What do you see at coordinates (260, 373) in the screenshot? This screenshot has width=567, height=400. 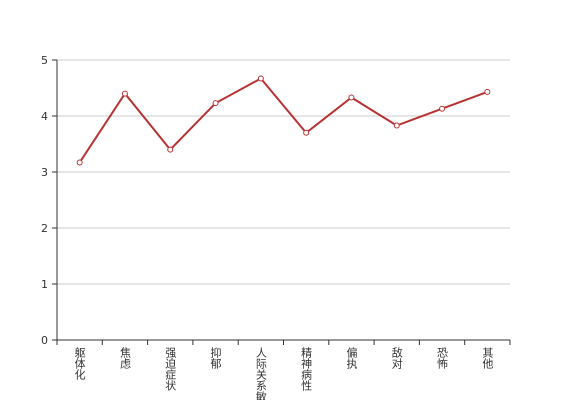 I see `x-tick-label: 人际关系敏感` at bounding box center [260, 373].